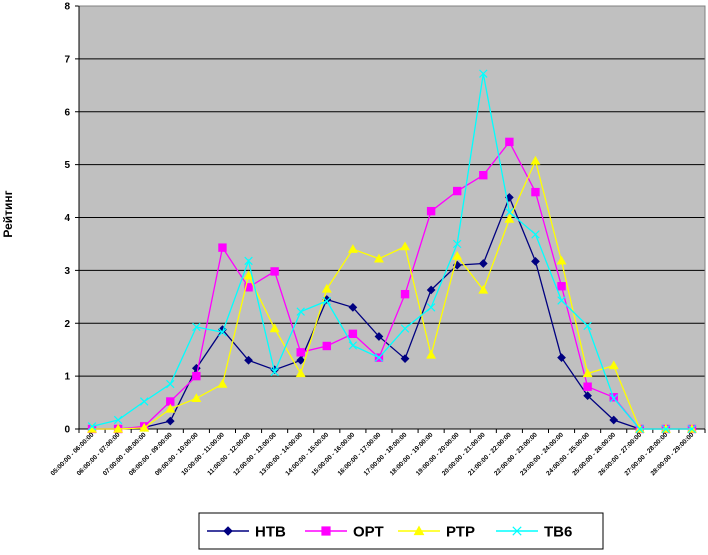  What do you see at coordinates (270, 532) in the screenshot?
I see `legend-label: НТВ` at bounding box center [270, 532].